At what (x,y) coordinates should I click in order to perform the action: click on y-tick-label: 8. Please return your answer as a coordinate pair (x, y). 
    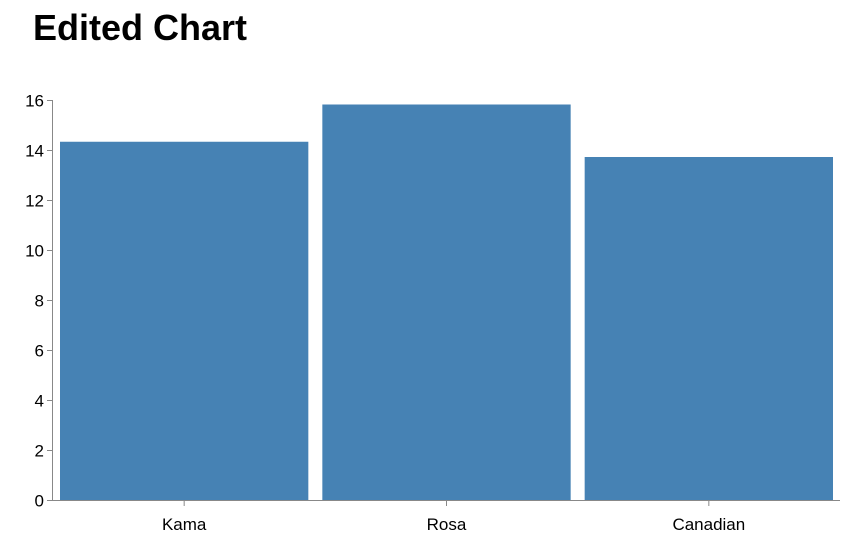
    Looking at the image, I should click on (39, 301).